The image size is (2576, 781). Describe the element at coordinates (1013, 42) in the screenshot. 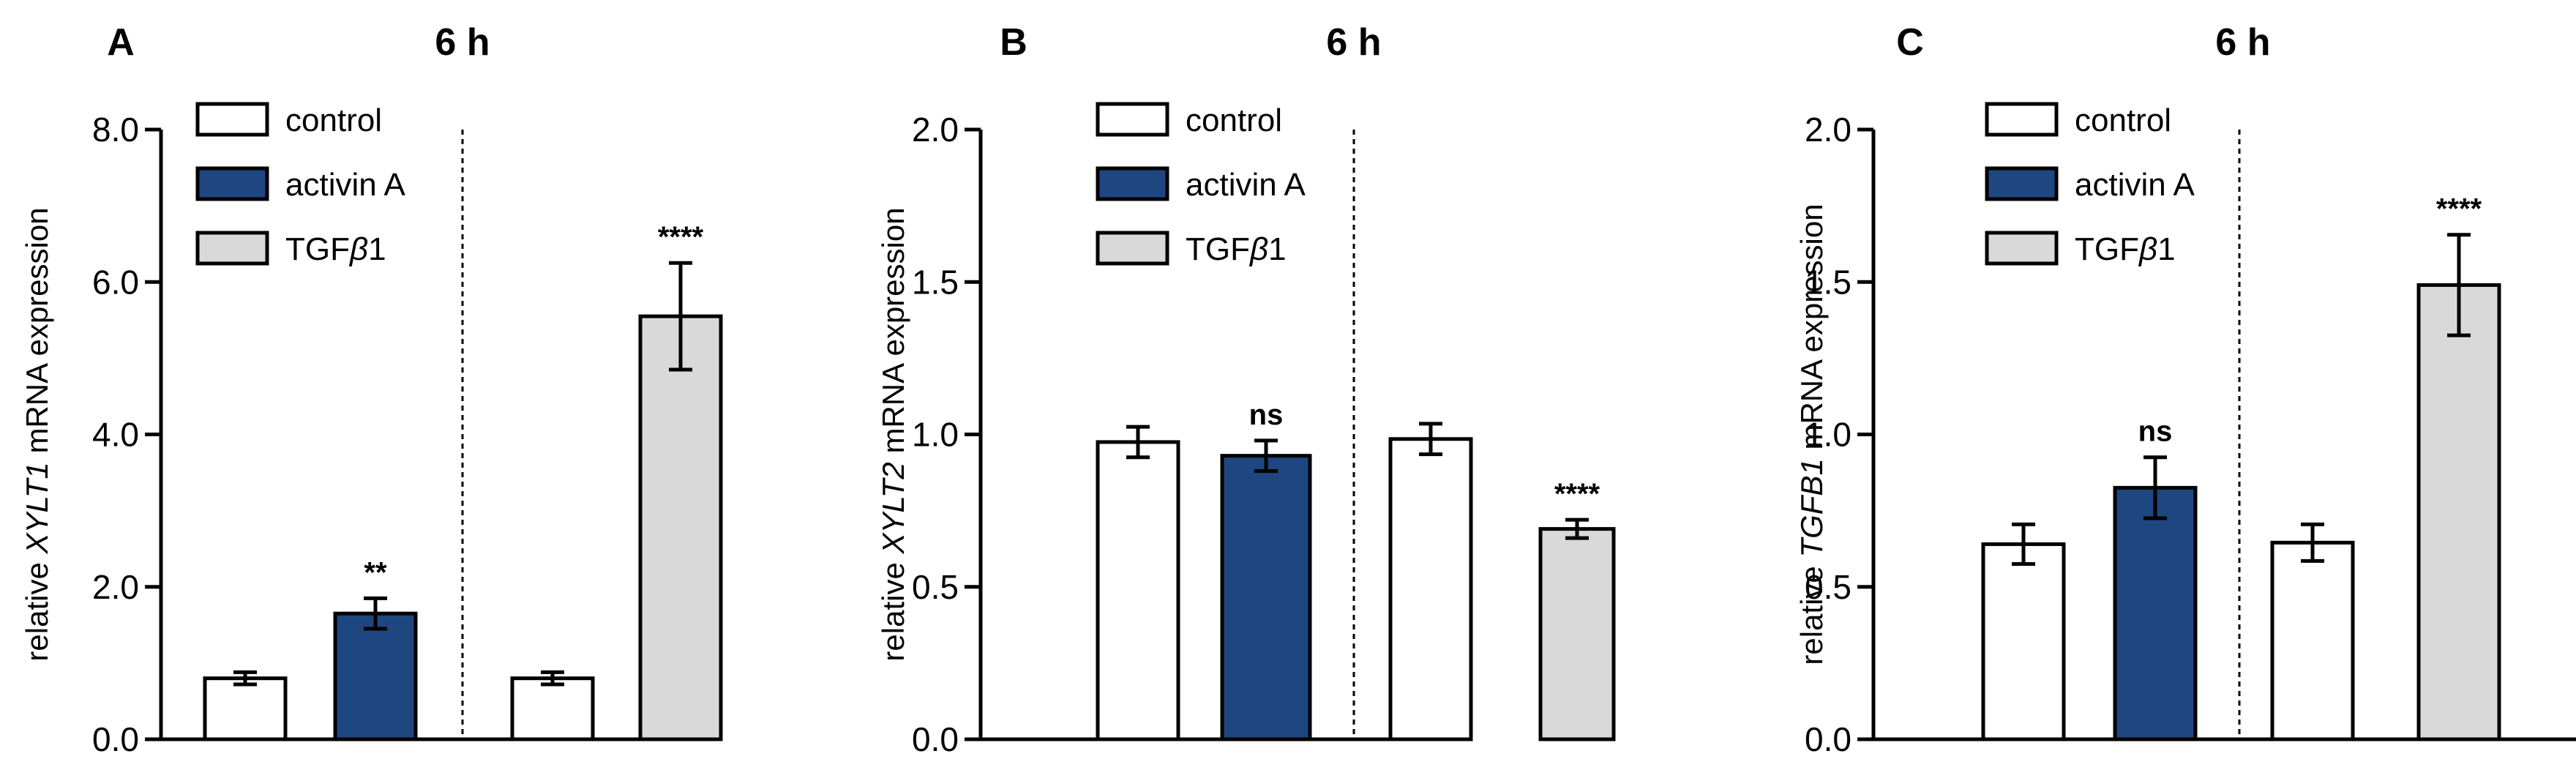

I see `panel-letter: B` at that location.